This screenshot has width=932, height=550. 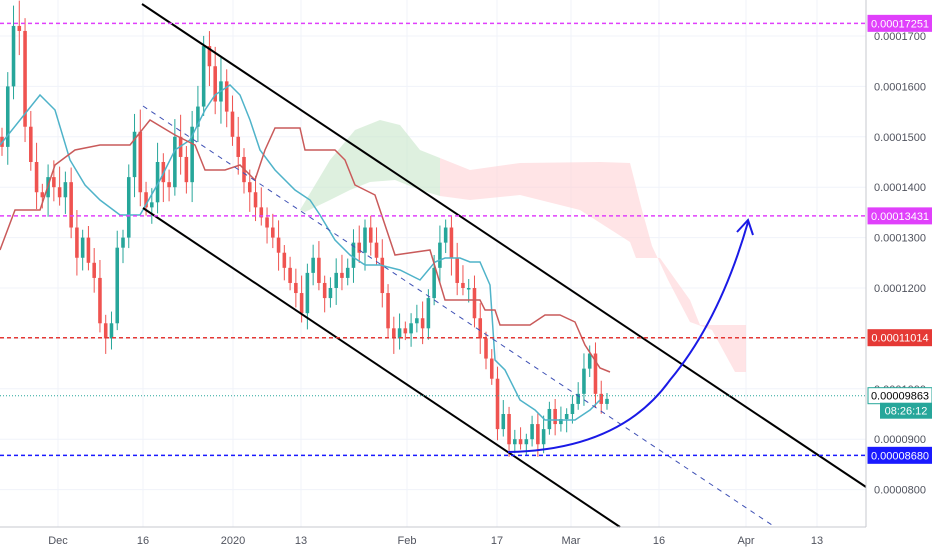 What do you see at coordinates (630, 335) in the screenshot?
I see `projection-arrow` at bounding box center [630, 335].